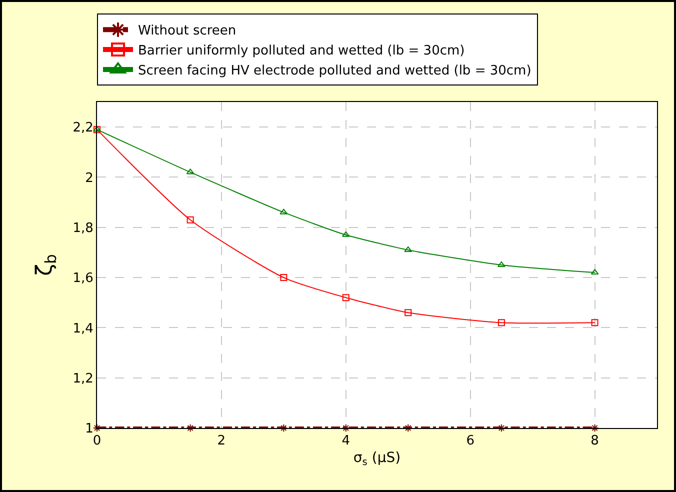 This screenshot has height=492, width=676. Describe the element at coordinates (187, 31) in the screenshot. I see `legend-label: Without screen` at that location.